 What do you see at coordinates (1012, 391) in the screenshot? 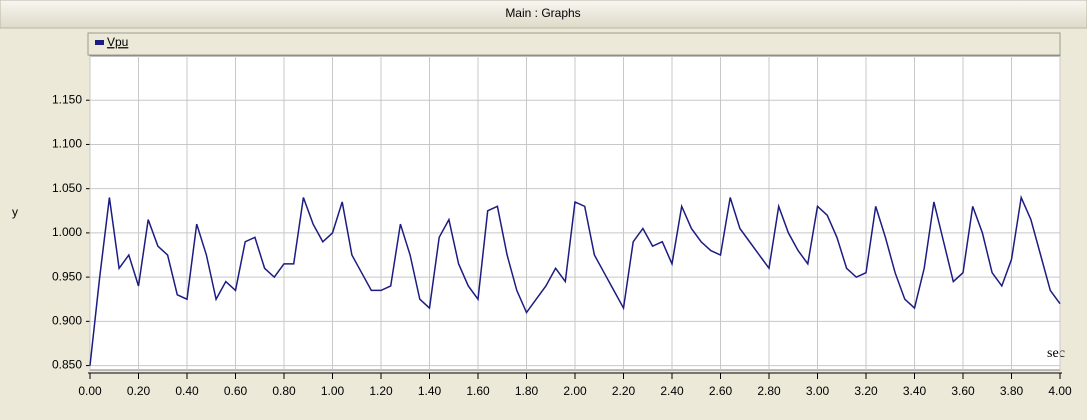
I see `x-tick-label: 3.80` at bounding box center [1012, 391].